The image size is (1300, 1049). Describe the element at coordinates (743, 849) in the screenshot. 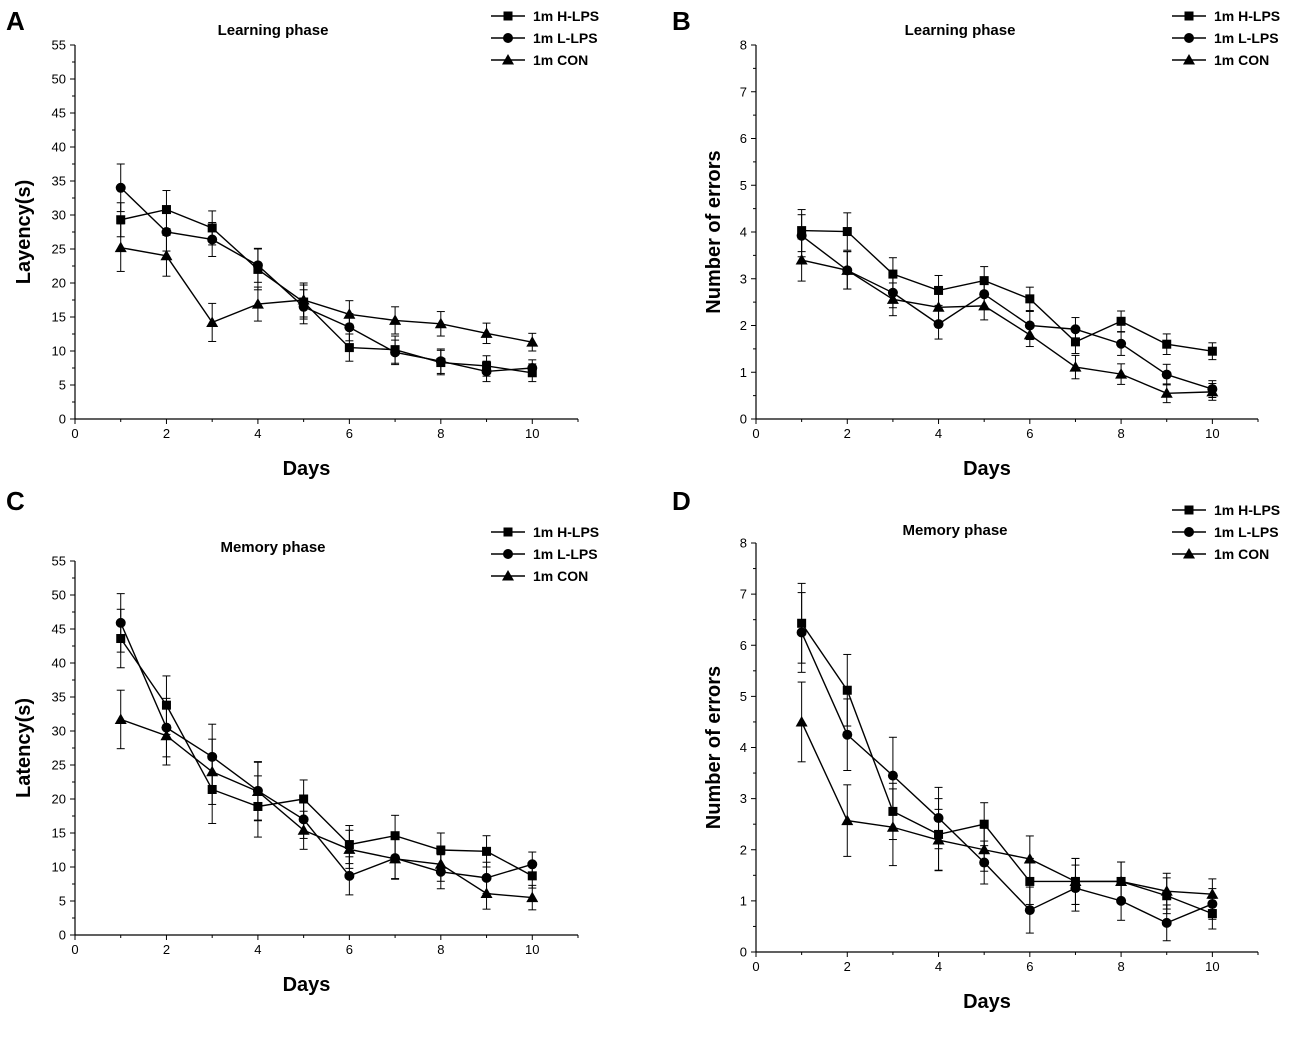

I see `y-tick-label: 2` at that location.